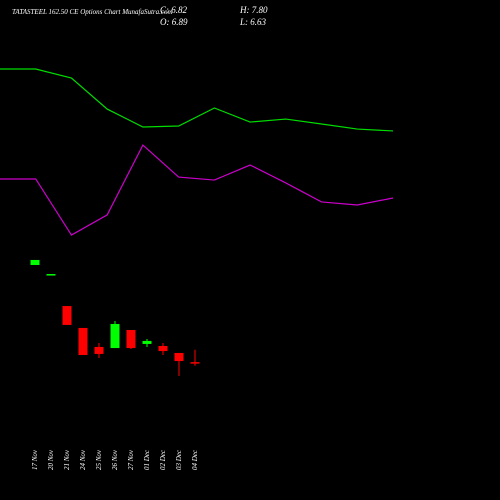  I want to click on close-label: C: 6.82, so click(174, 10).